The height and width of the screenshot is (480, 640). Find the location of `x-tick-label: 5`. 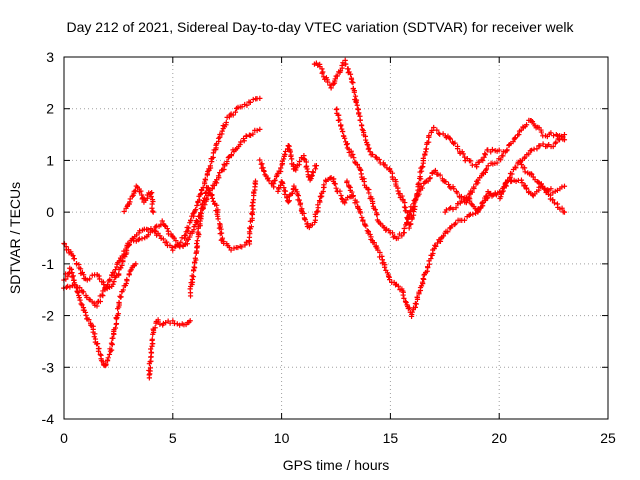

x-tick-label: 5 is located at coordinates (173, 438).